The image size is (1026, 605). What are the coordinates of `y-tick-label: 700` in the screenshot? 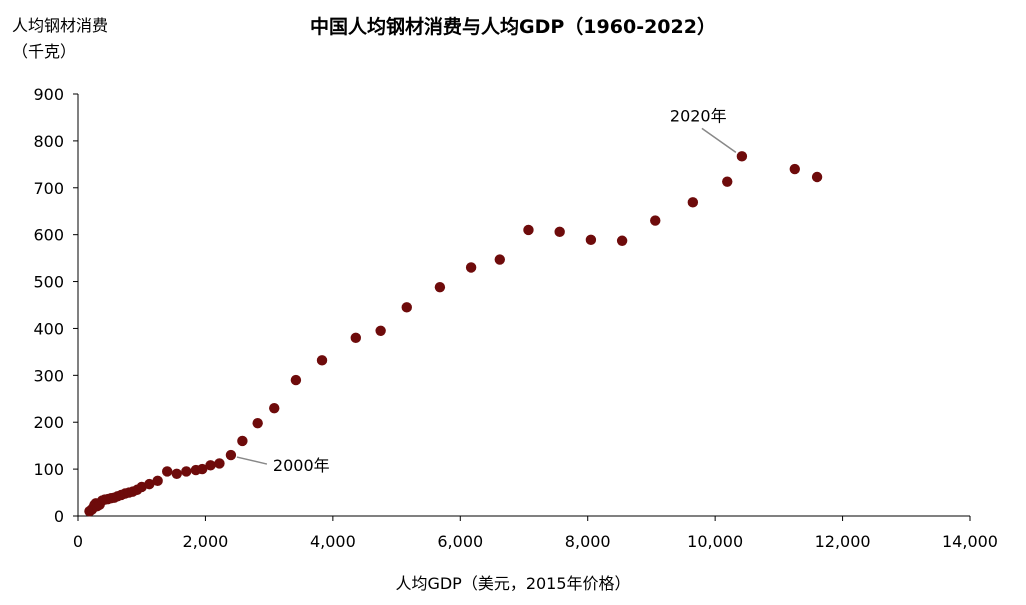 It's located at (48, 188).